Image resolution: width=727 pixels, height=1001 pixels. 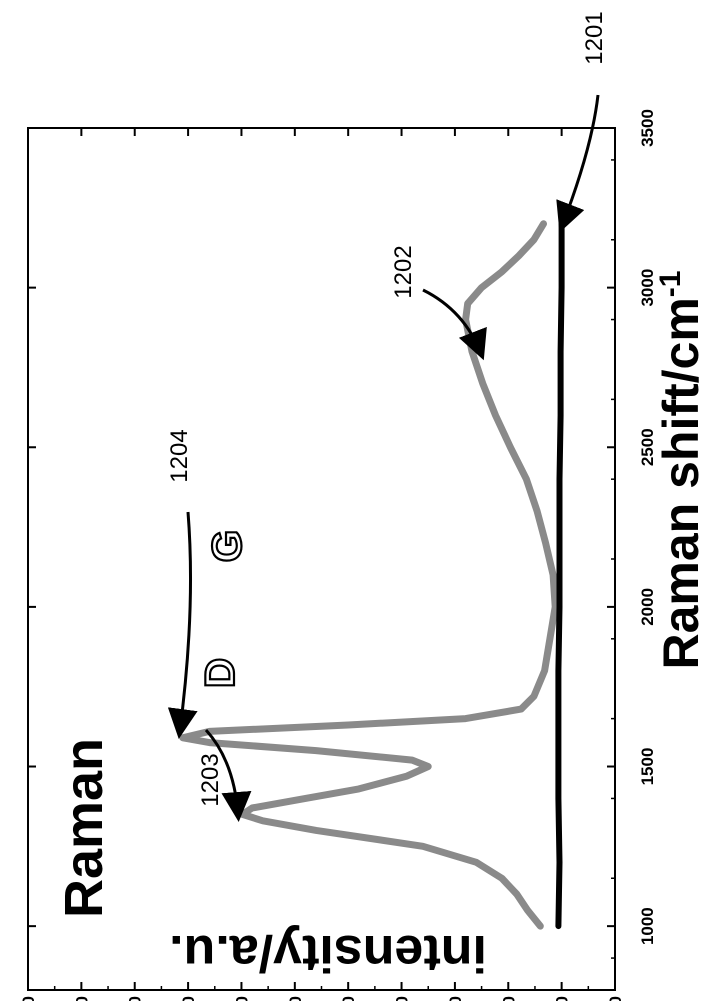 What do you see at coordinates (179, 455) in the screenshot?
I see `annotation-1204: 1204` at bounding box center [179, 455].